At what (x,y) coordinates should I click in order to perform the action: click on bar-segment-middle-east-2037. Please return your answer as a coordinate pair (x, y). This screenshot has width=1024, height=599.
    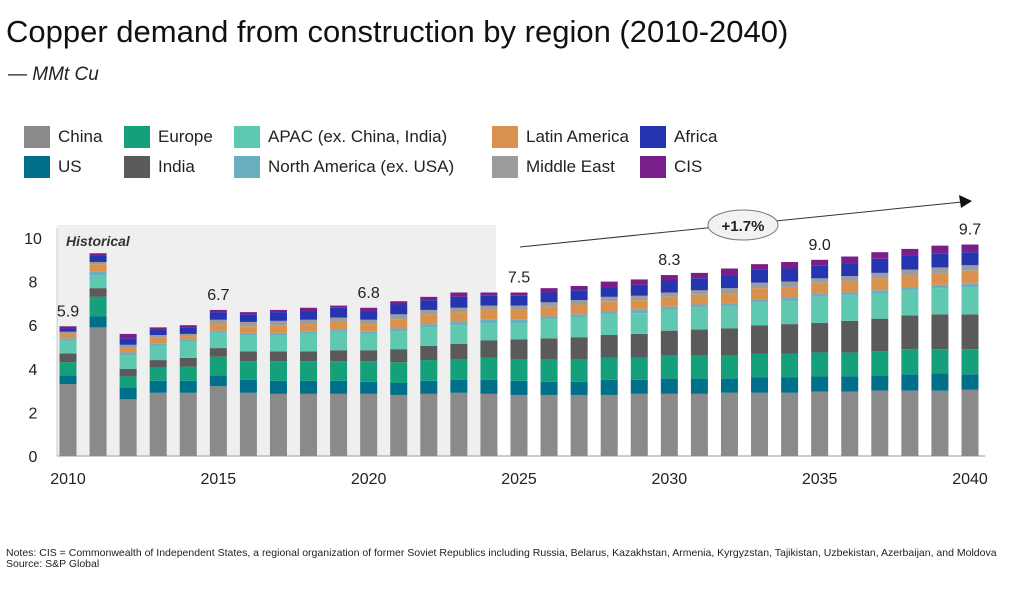
    Looking at the image, I should click on (880, 275).